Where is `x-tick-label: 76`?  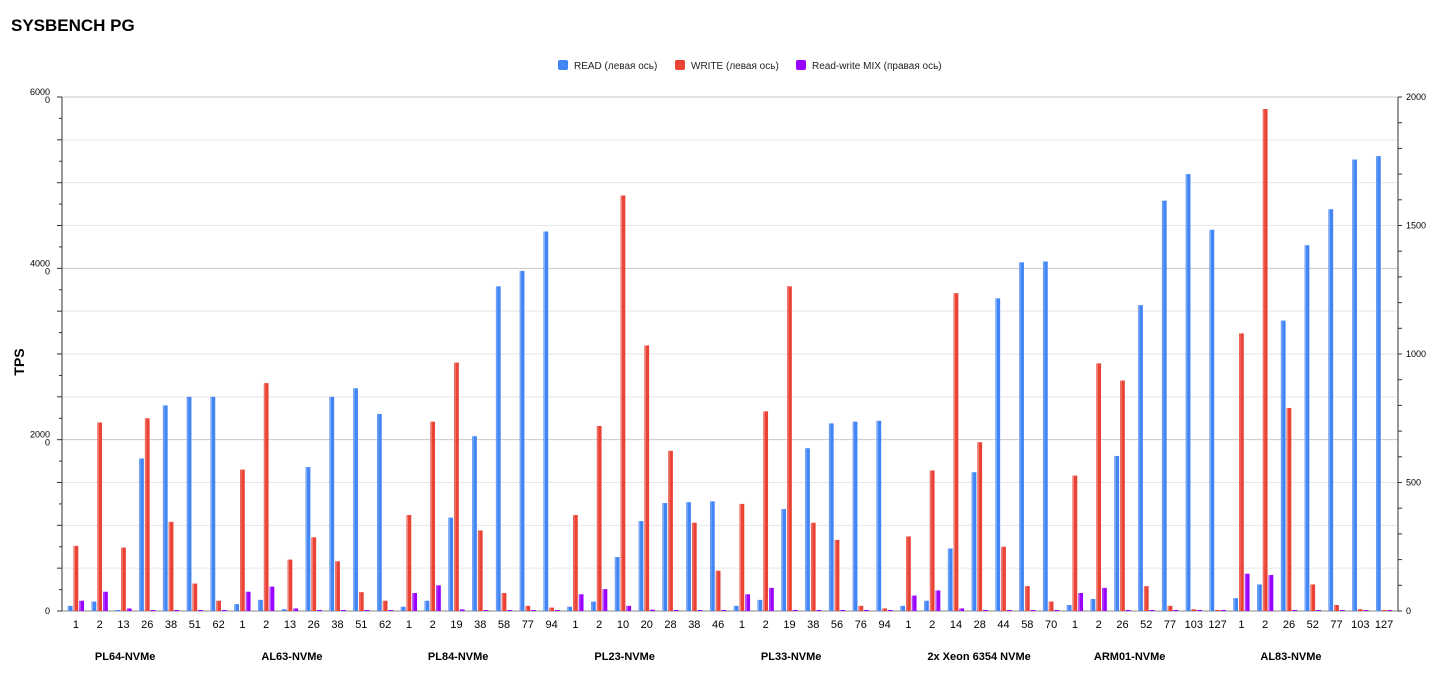 x-tick-label: 76 is located at coordinates (861, 625).